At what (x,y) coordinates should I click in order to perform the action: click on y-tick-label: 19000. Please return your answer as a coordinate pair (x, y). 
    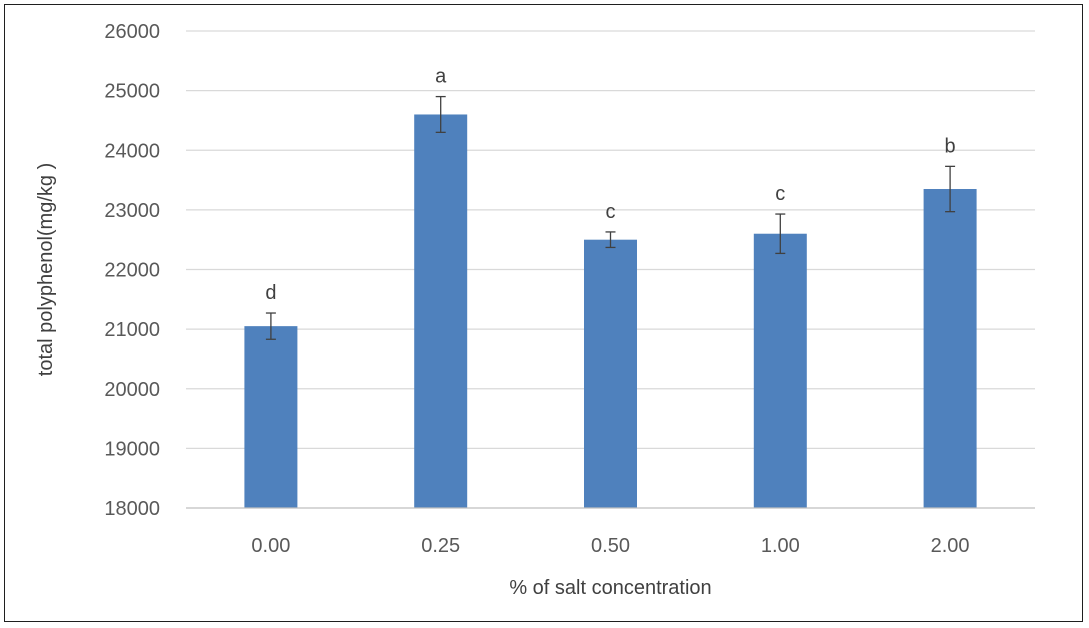
    Looking at the image, I should click on (132, 449).